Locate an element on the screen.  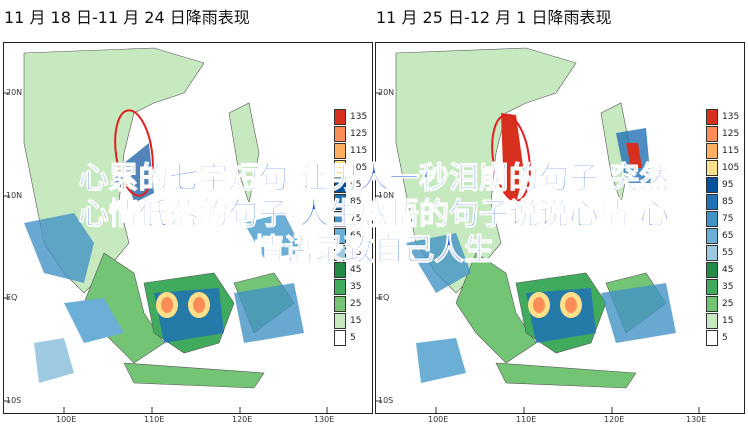
panel-title-right: 11 月 25 日-12 月 1 日降雨表现 is located at coordinates (494, 17).